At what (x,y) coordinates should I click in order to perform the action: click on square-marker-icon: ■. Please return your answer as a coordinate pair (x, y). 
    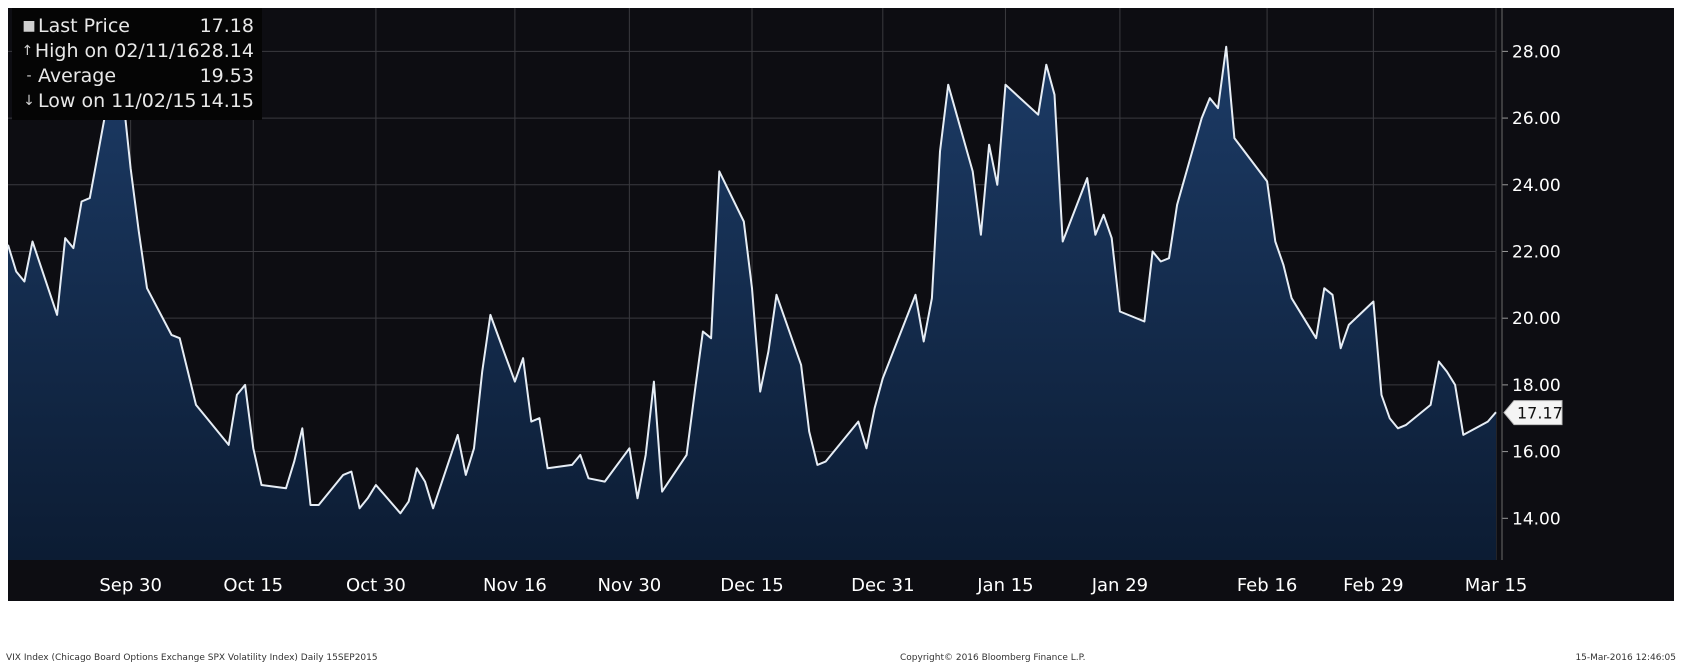
    Looking at the image, I should click on (29, 26).